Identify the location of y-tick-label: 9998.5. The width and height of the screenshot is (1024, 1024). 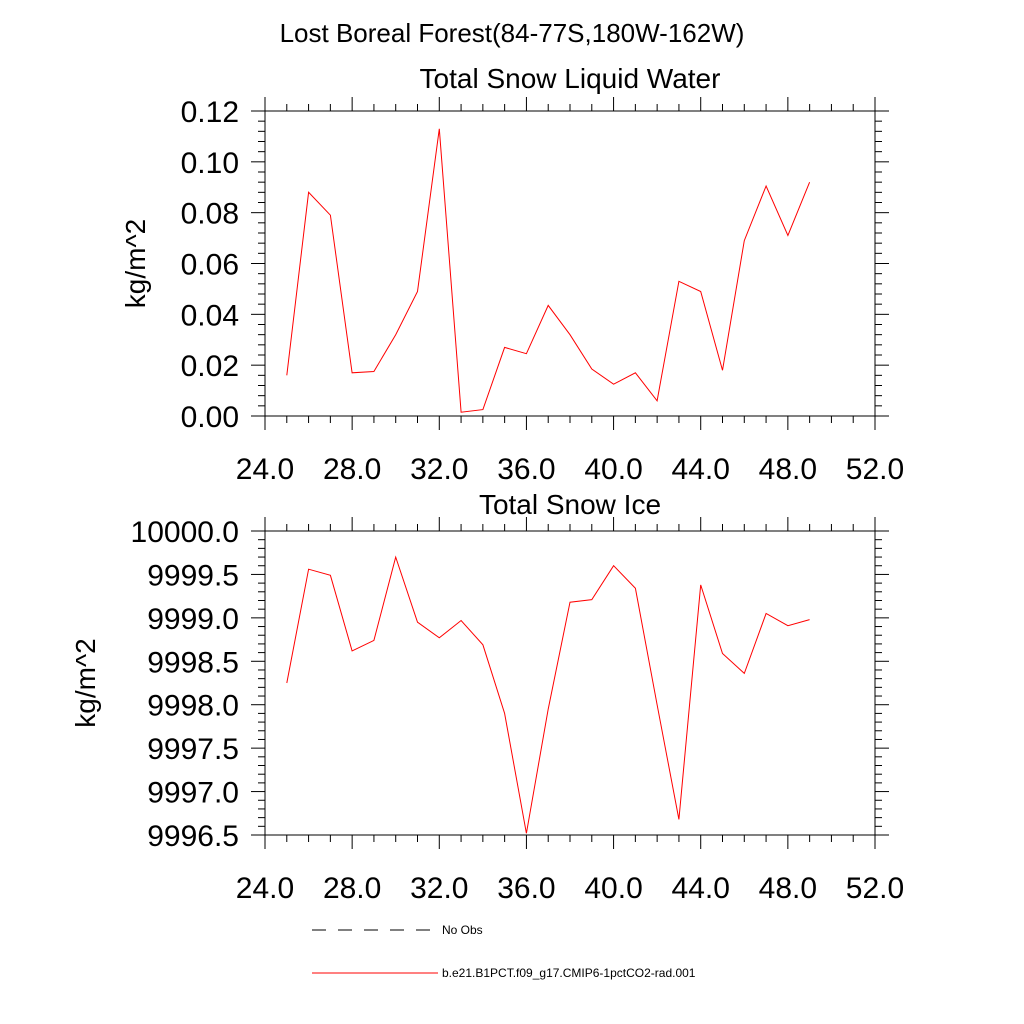
(193, 662).